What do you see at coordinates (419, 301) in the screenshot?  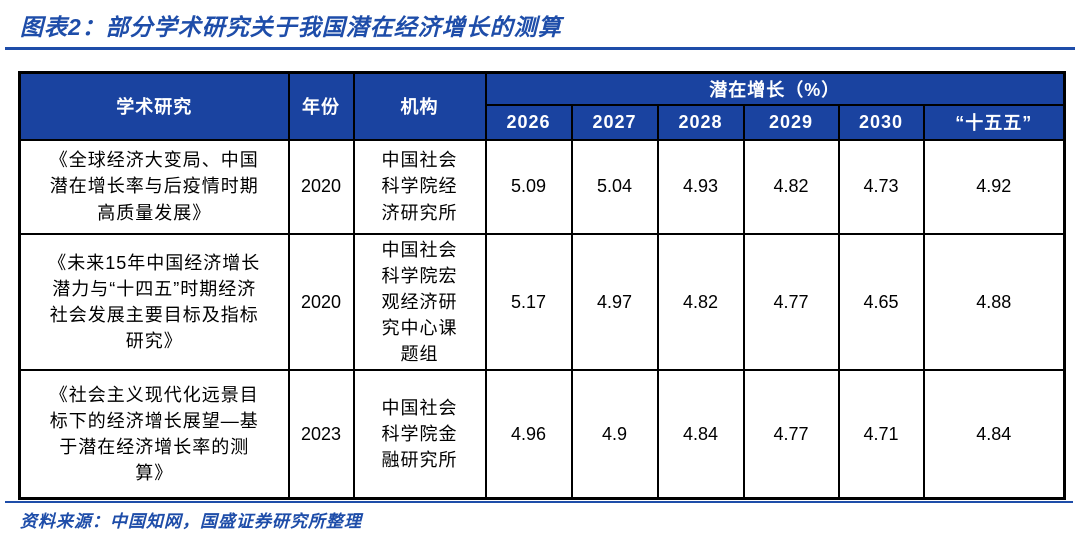 I see `institution-cell: 中国社会科学院宏观经济研究中心课题组` at bounding box center [419, 301].